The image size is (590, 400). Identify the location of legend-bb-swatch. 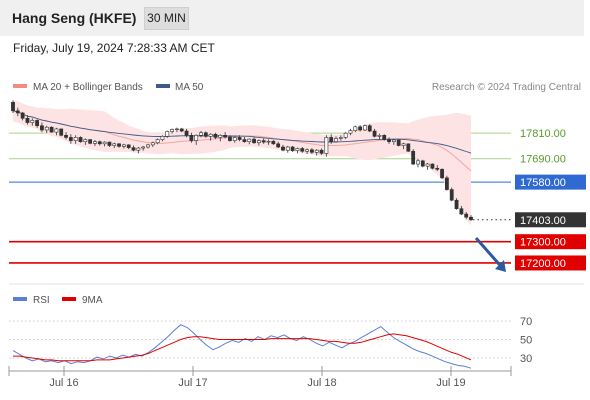
(20, 86).